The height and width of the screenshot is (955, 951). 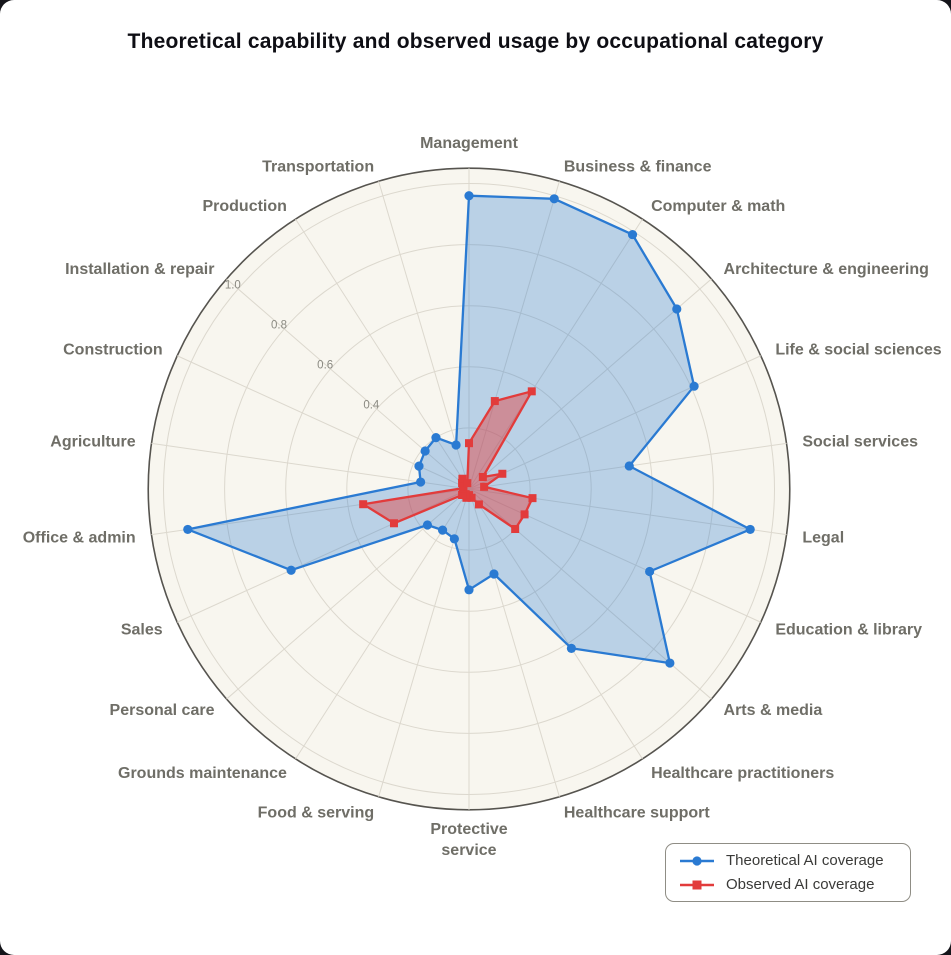 I want to click on axis-label-grounds-maintenance: Grounds maintenance, so click(x=202, y=773).